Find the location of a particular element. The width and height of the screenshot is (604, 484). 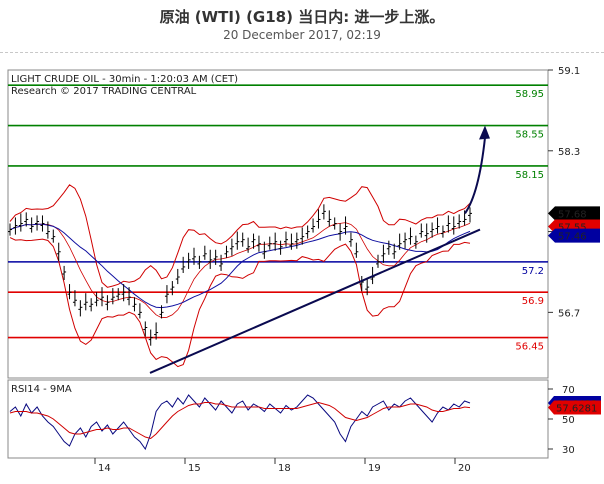

header-divider is located at coordinates (302, 52).